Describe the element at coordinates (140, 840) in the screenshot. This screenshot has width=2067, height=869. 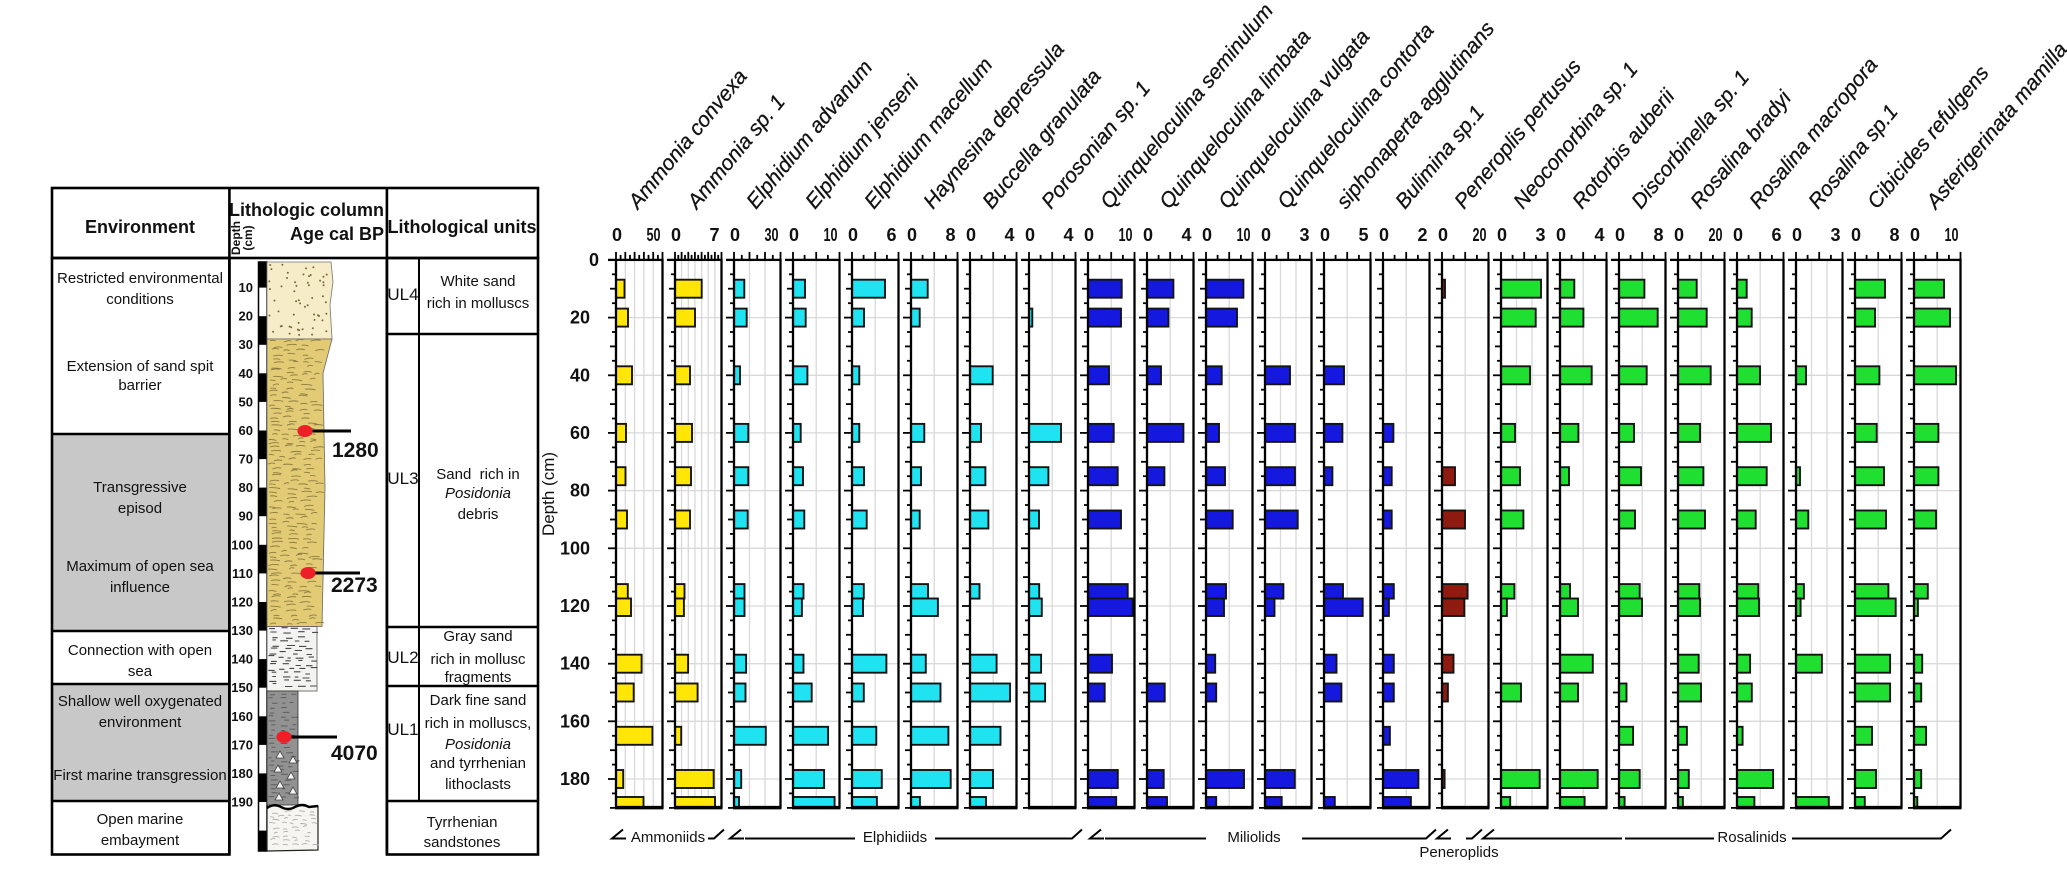
I see `svg-text: embayment` at that location.